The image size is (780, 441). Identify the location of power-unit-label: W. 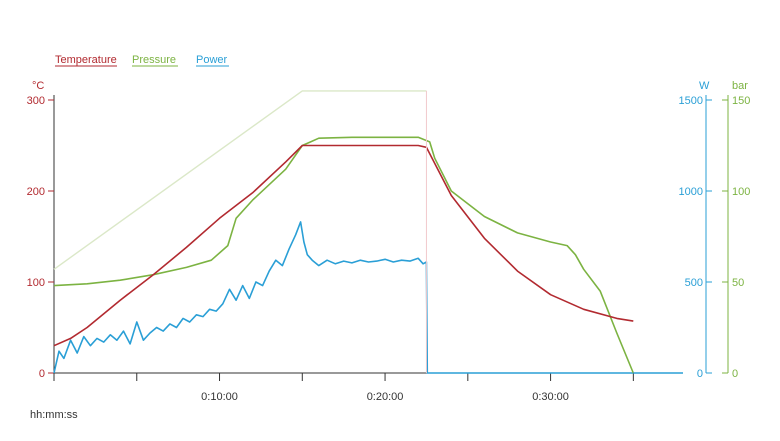
(704, 86).